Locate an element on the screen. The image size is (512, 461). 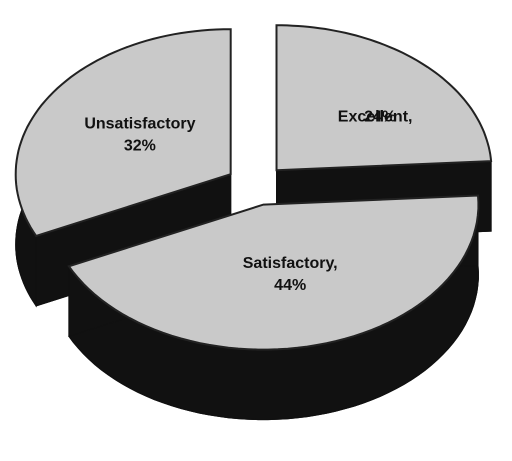
slice-value-label: 44% is located at coordinates (290, 285).